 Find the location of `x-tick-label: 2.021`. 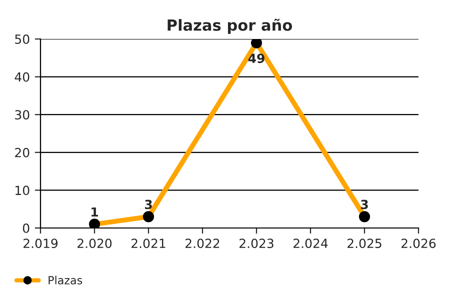

x-tick-label: 2.021 is located at coordinates (149, 243).